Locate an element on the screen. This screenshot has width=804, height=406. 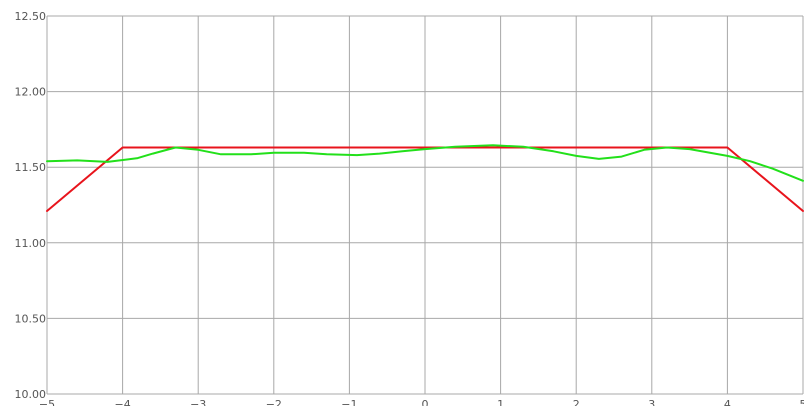
y-tick-label: 11.50 is located at coordinates (31, 167).